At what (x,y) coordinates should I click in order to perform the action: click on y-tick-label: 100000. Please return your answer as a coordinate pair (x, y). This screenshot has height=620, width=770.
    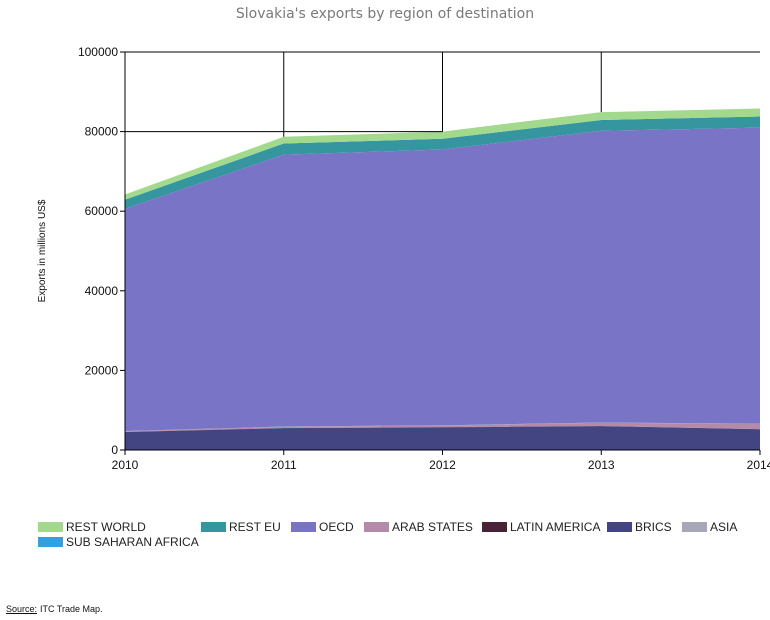
    Looking at the image, I should click on (98, 52).